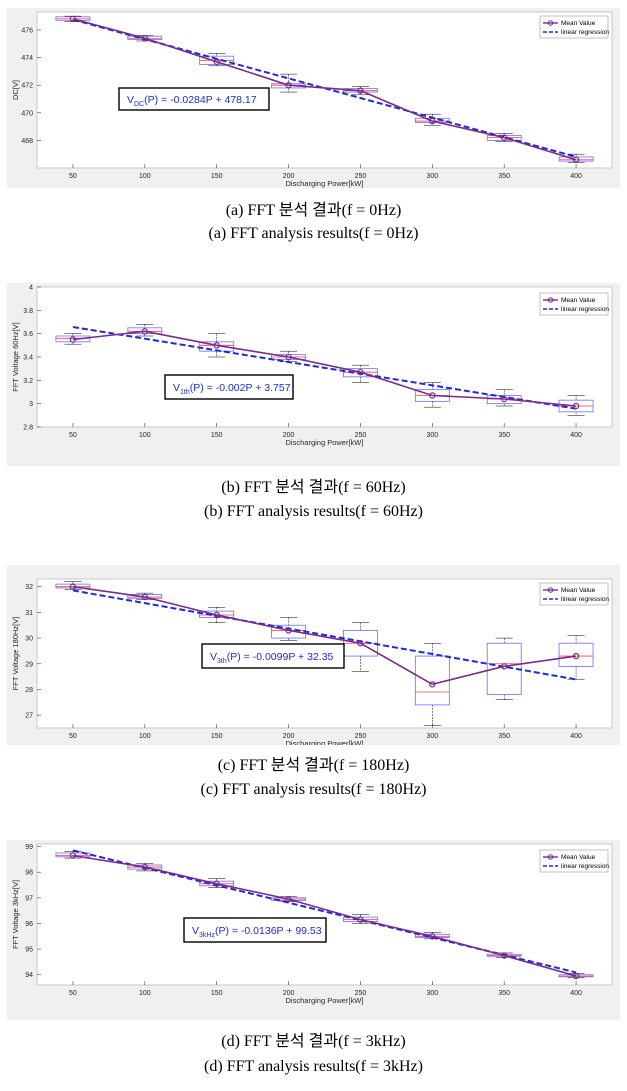  I want to click on equation-subscript: DC, so click(139, 104).